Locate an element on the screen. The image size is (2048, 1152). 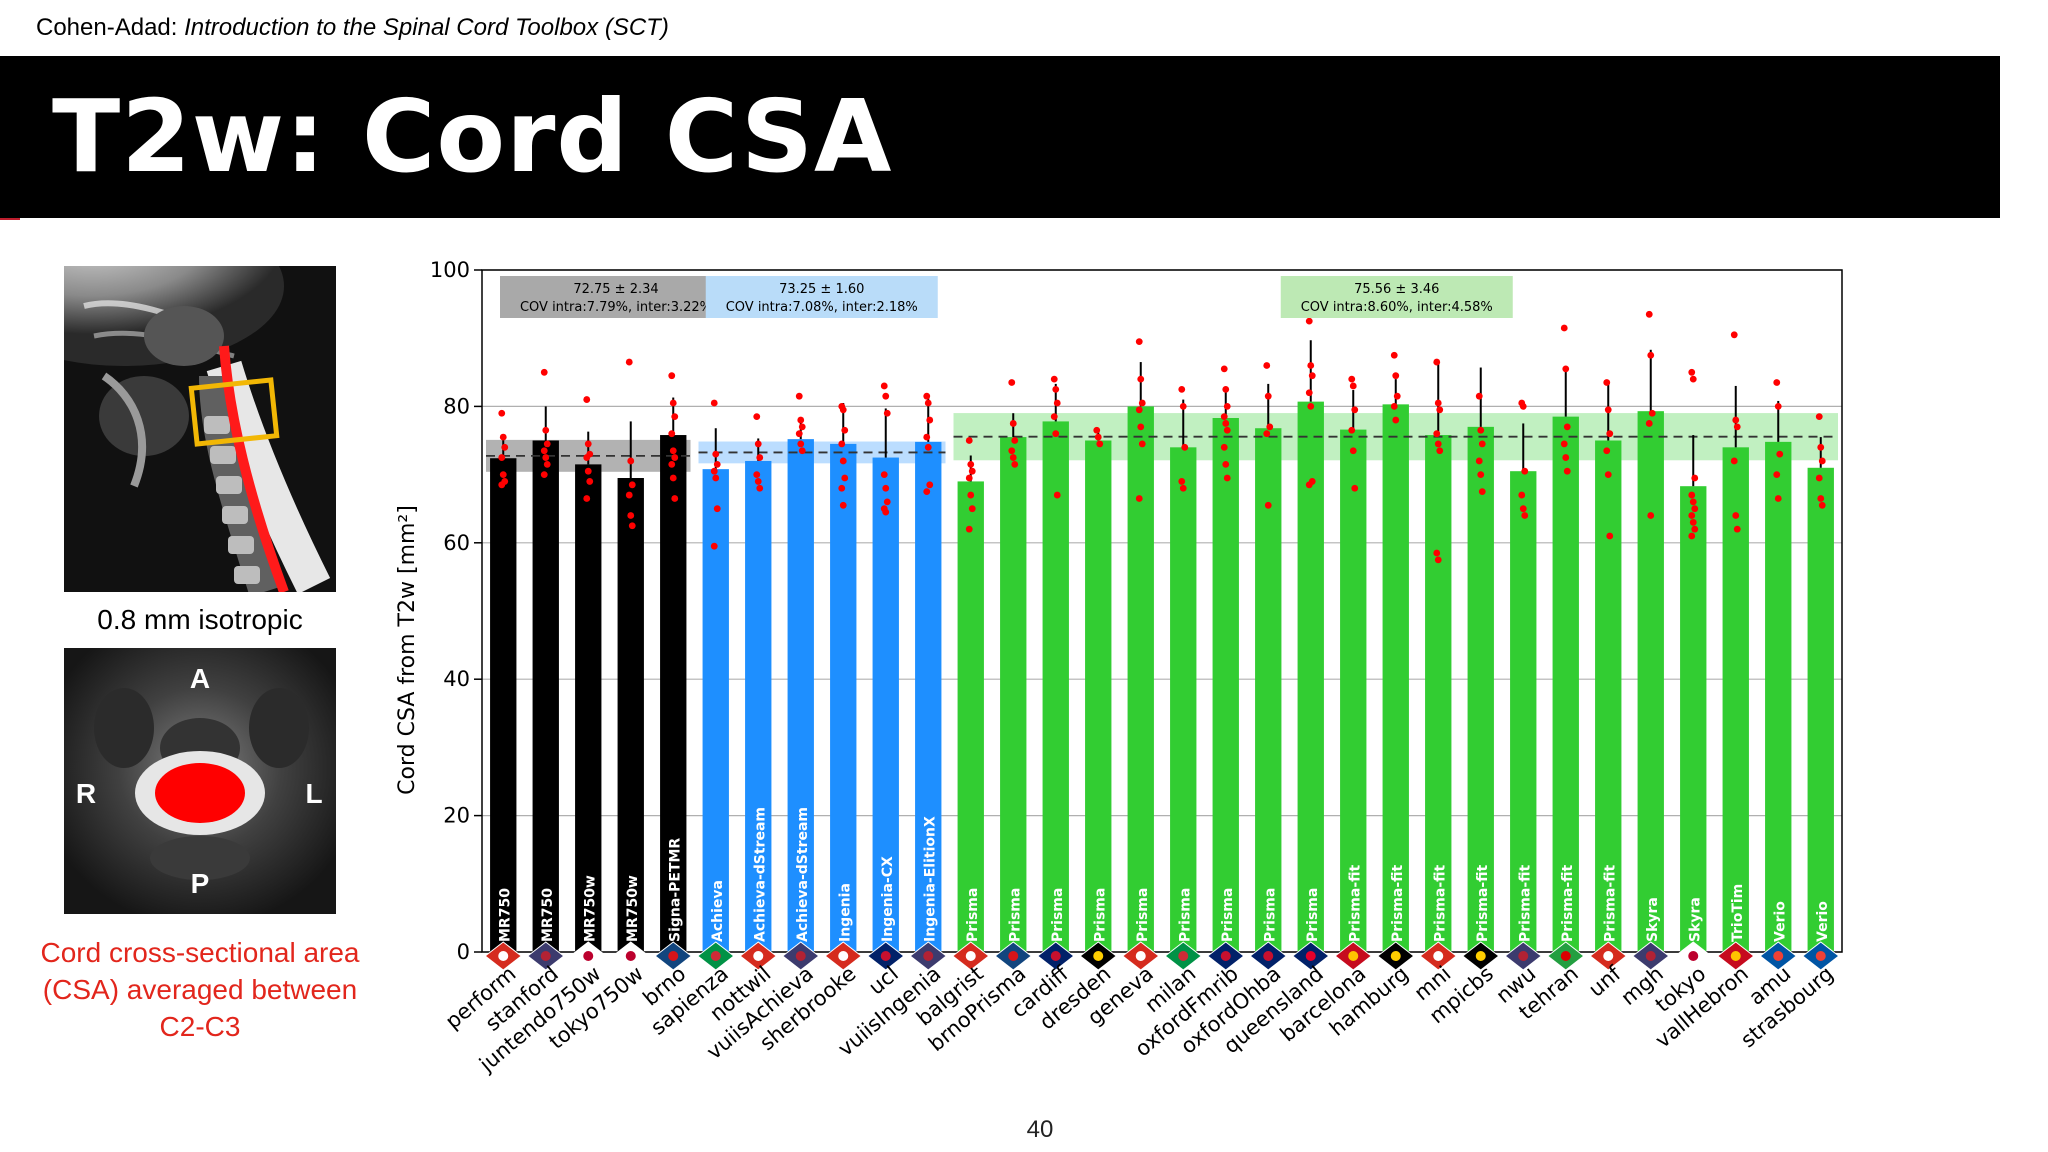
model-label: Ingenia is located at coordinates (845, 912).